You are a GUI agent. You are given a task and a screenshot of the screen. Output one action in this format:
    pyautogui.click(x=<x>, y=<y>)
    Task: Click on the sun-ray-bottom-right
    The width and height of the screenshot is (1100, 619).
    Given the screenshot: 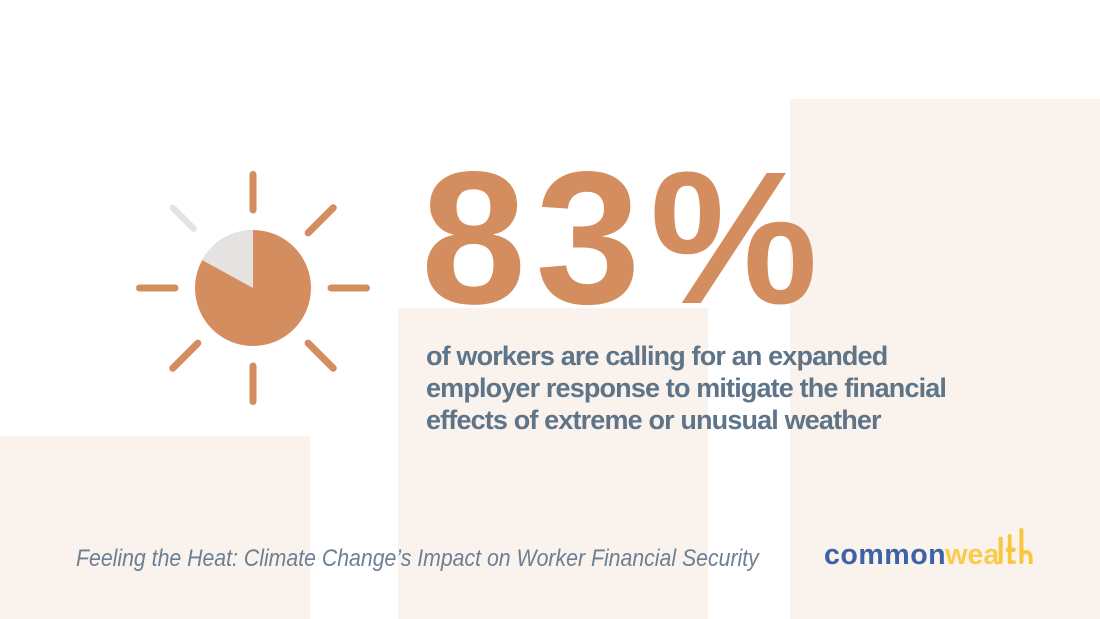 What is the action you would take?
    pyautogui.click(x=320, y=355)
    